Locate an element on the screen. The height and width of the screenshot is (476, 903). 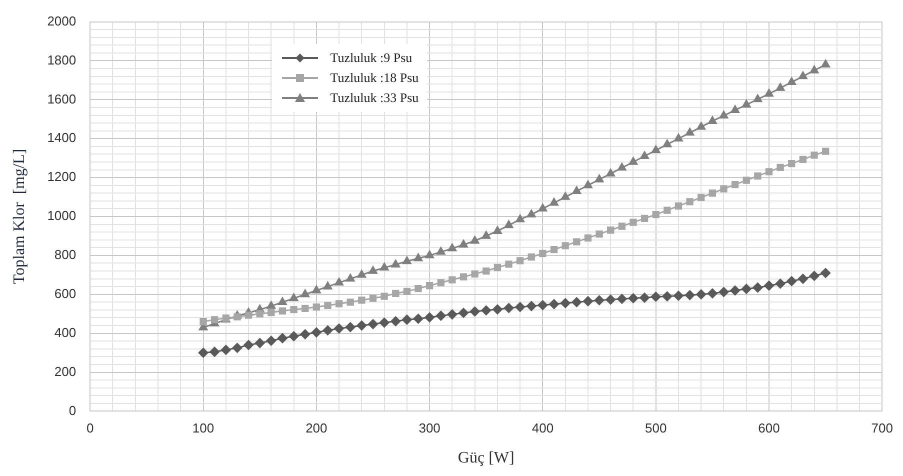
y-tick-label: 400 is located at coordinates (65, 332).